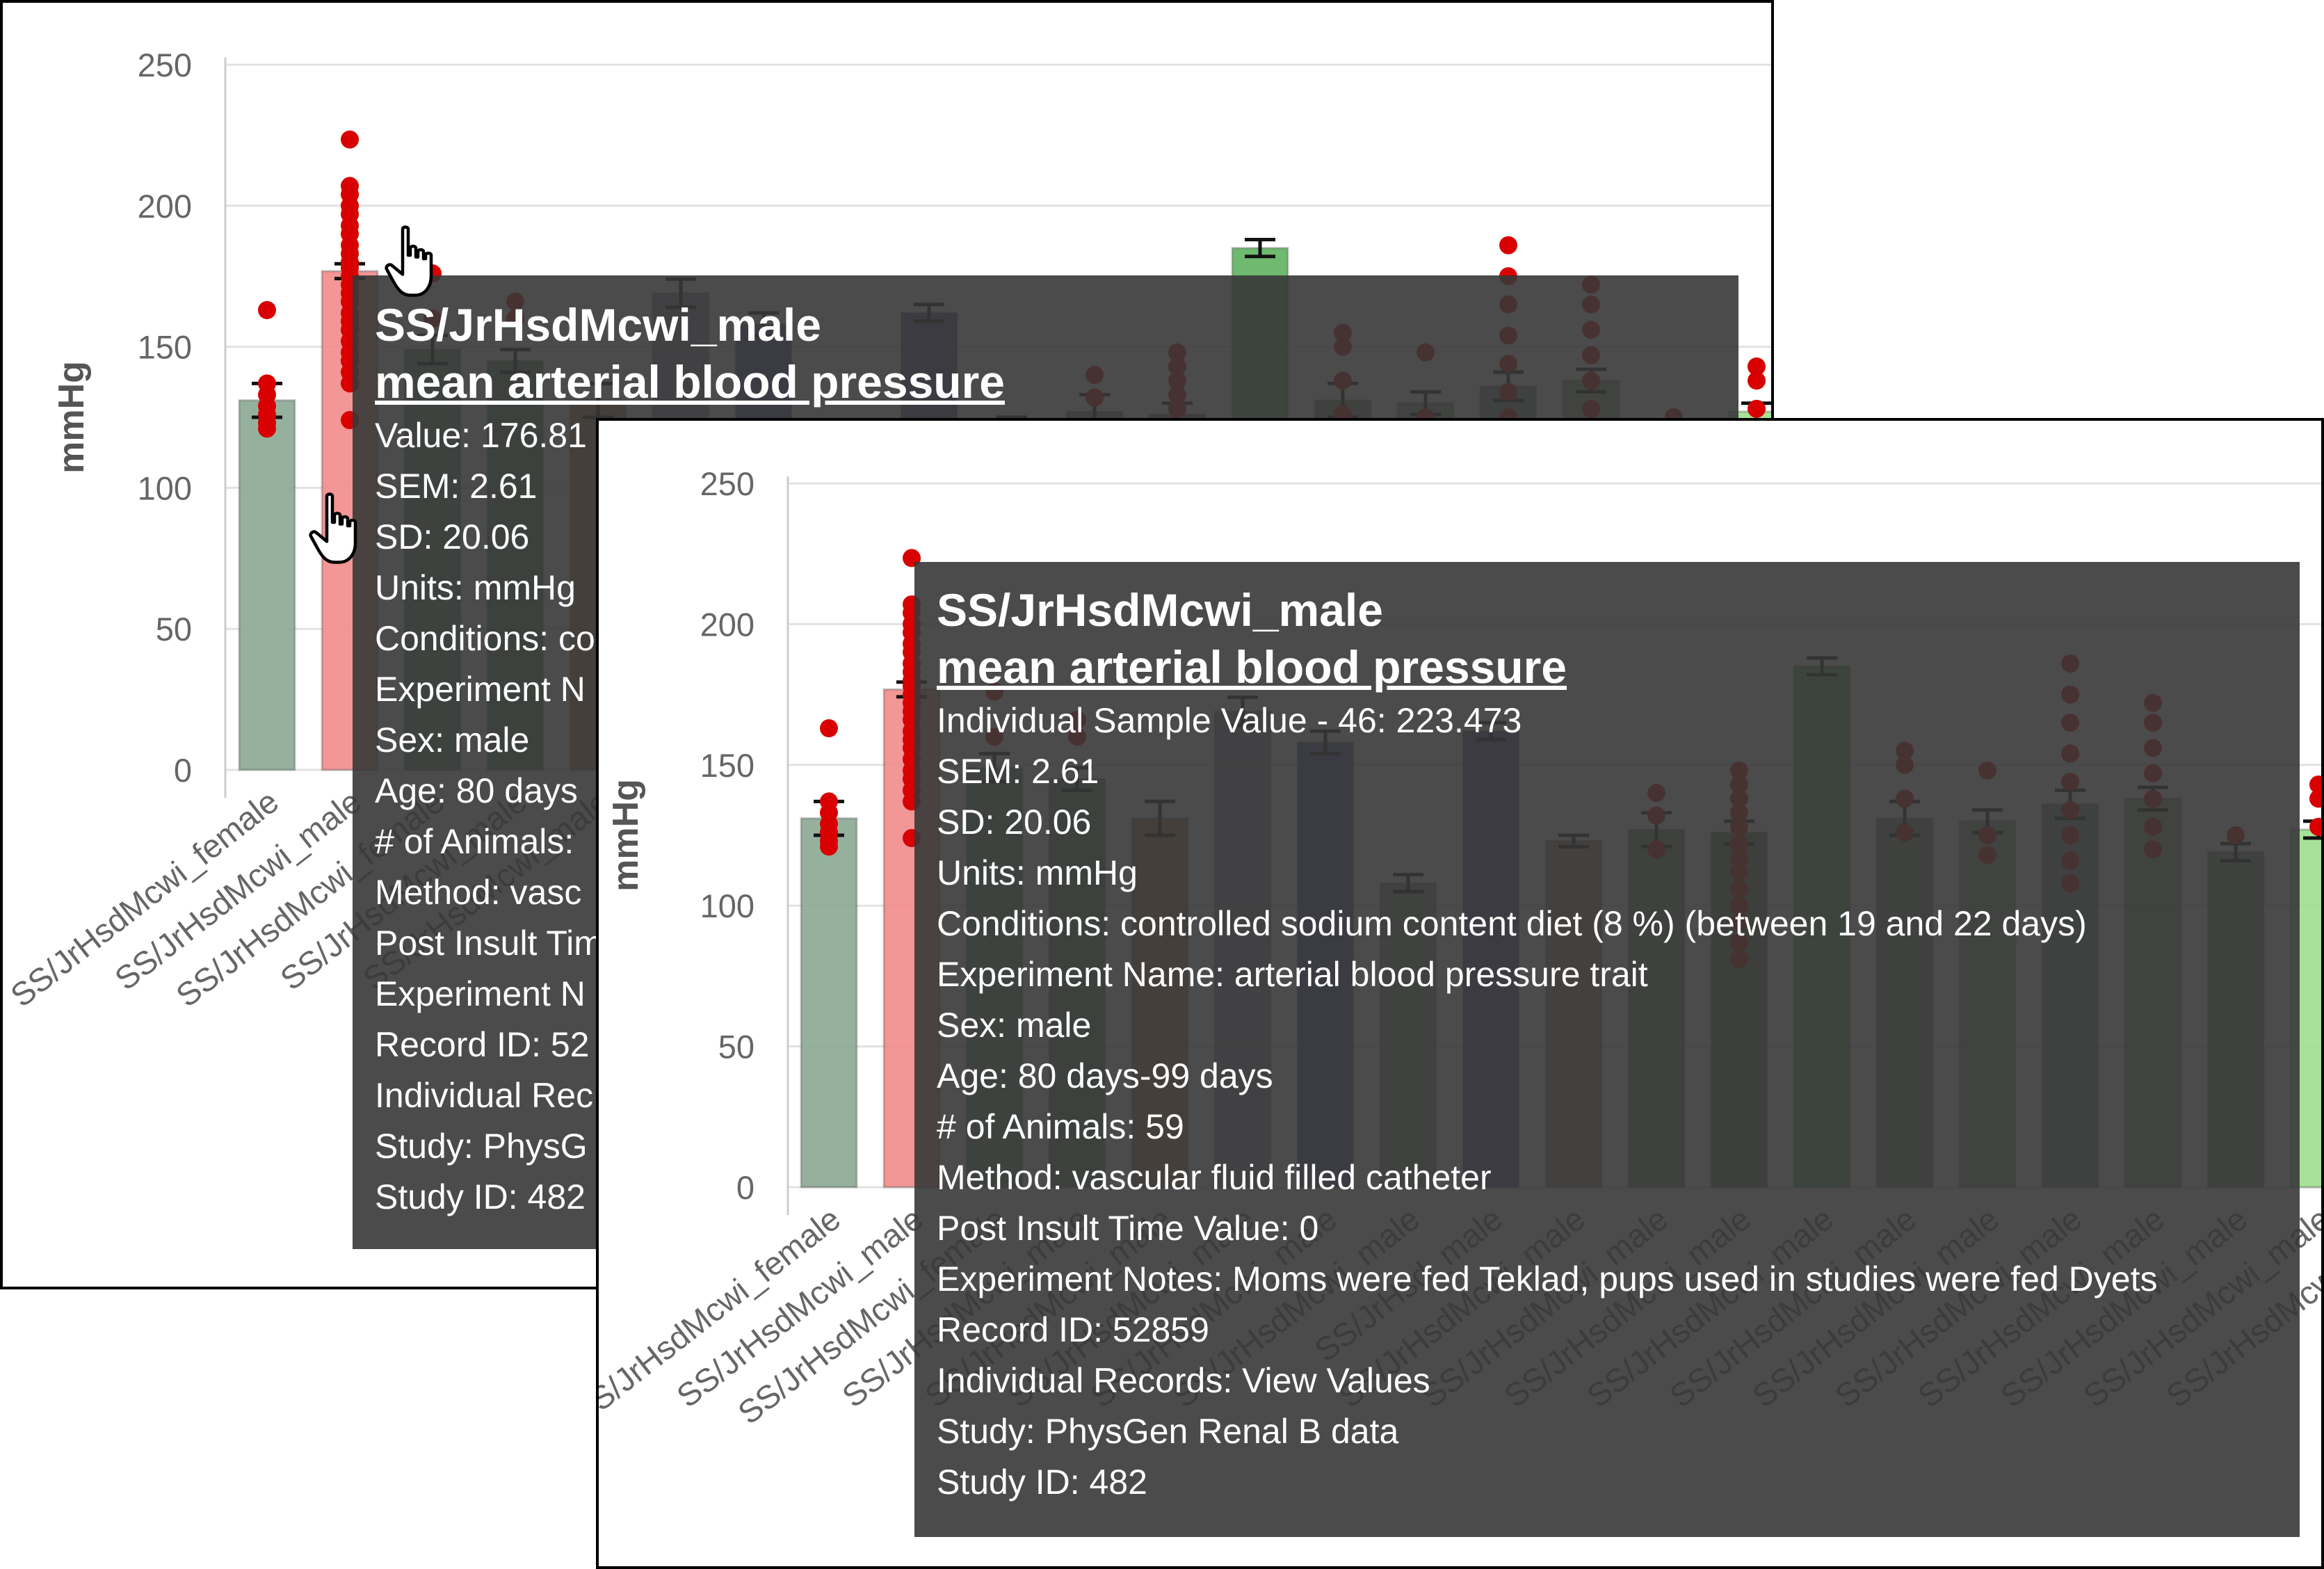 The image size is (2324, 1569). Describe the element at coordinates (1128, 1228) in the screenshot. I see `tooltip-line: Post Insult Time Value: 0` at that location.